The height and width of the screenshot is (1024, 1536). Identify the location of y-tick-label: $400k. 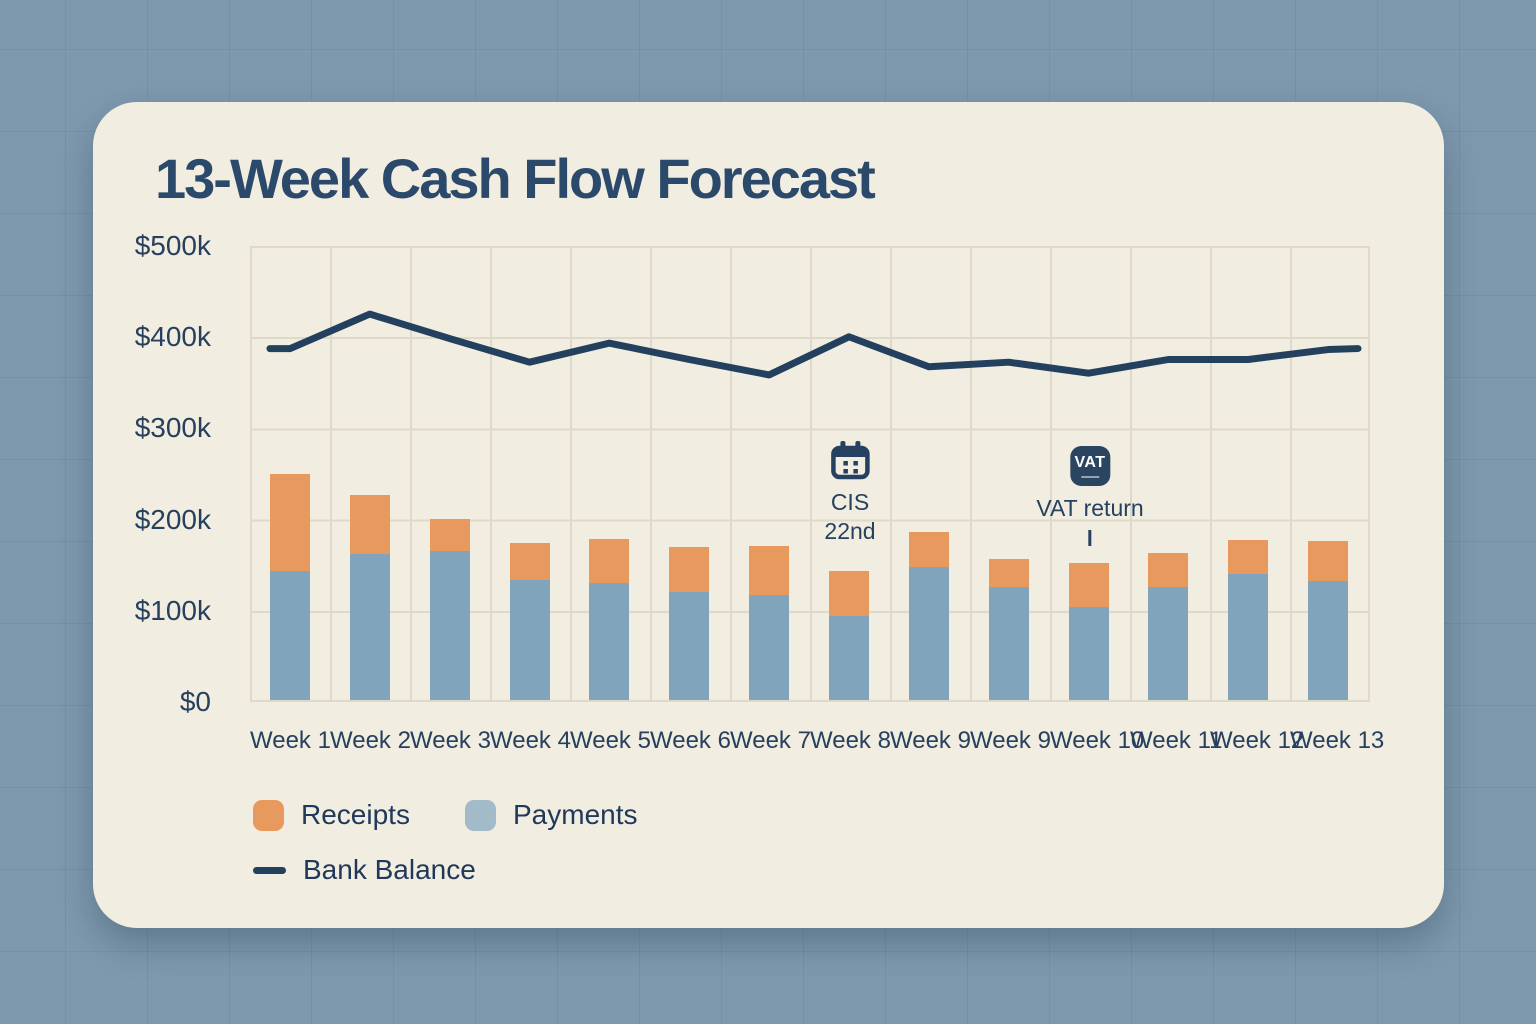
(172, 337).